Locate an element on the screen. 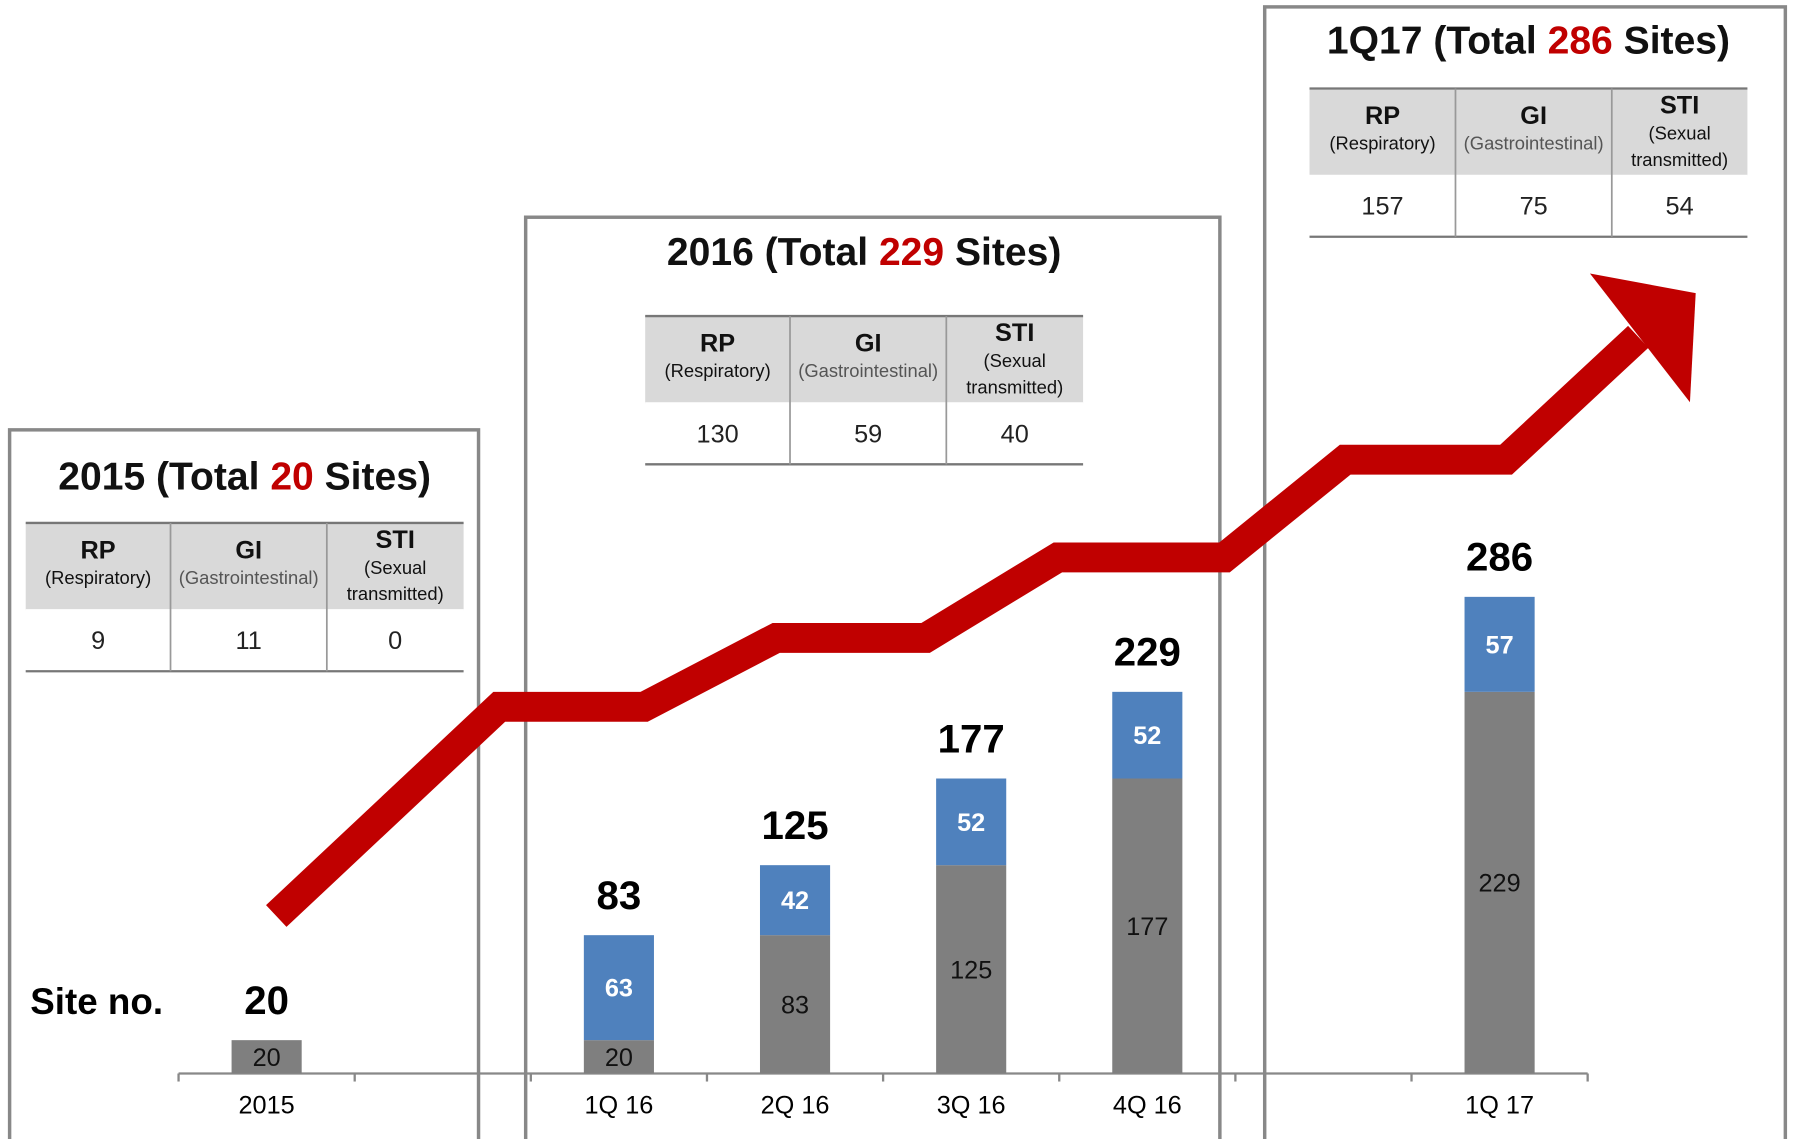 The image size is (1803, 1139). arrow-head is located at coordinates (1642, 338).